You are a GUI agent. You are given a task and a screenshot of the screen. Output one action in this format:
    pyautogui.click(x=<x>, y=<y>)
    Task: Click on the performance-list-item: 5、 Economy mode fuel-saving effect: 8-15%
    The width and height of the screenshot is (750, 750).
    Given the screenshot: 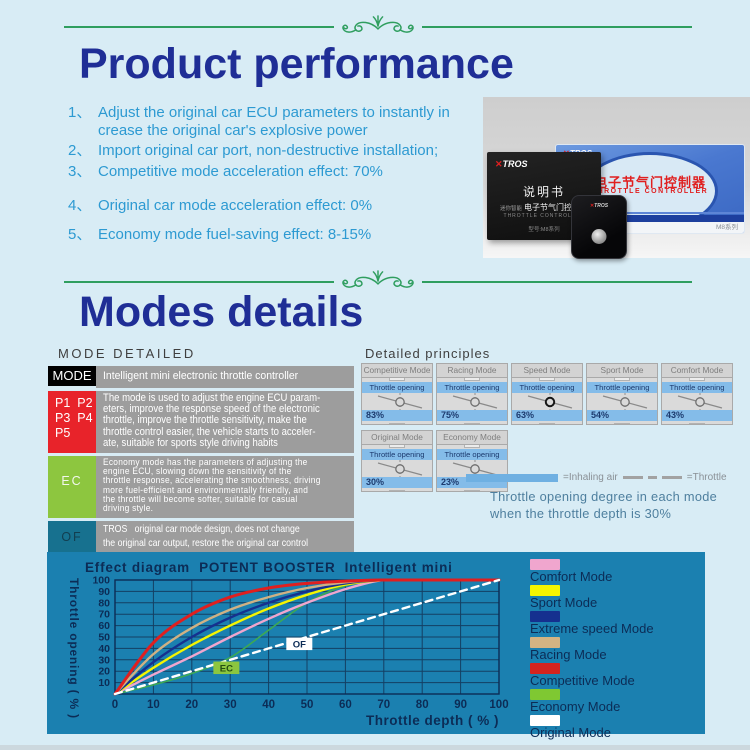 What is the action you would take?
    pyautogui.click(x=272, y=235)
    